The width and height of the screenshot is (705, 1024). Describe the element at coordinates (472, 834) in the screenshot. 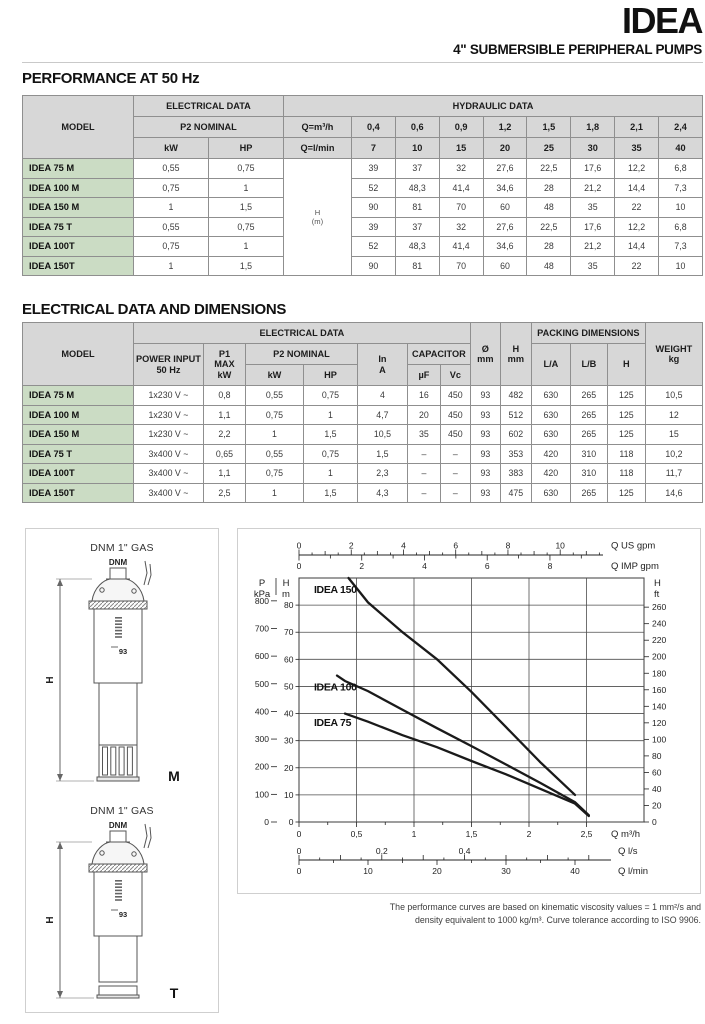

I see `svg-text: 1,5` at that location.